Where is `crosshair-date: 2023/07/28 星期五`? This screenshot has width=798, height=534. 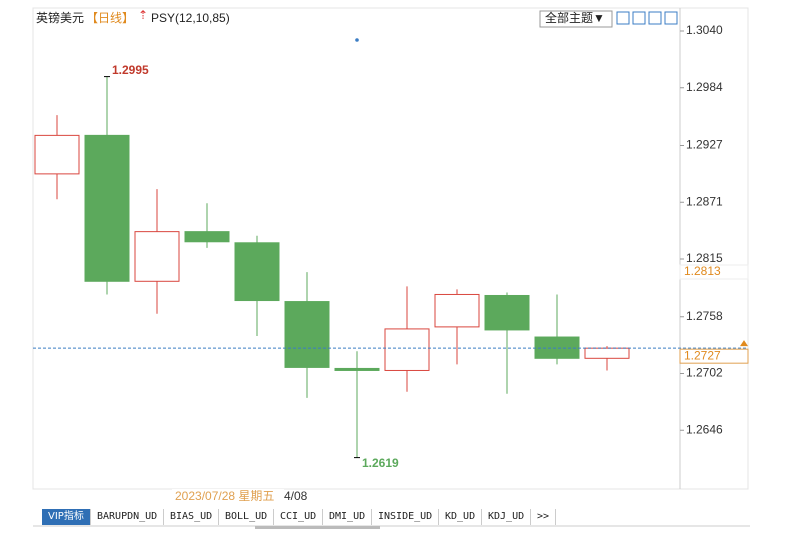
crosshair-date: 2023/07/28 星期五 is located at coordinates (224, 496).